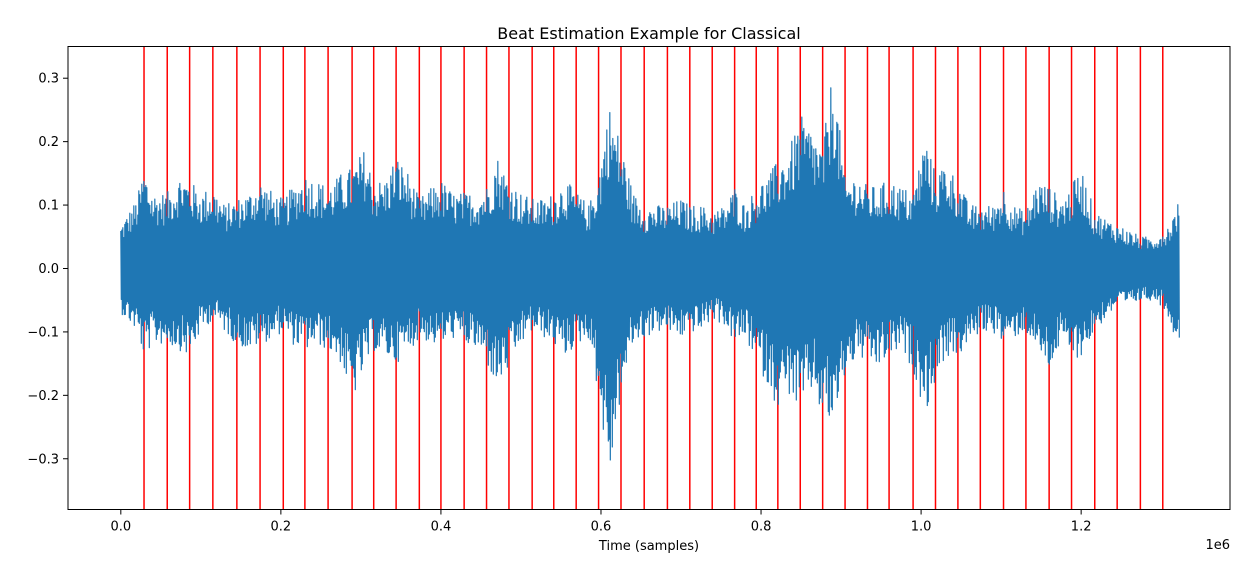 This screenshot has width=1255, height=577. What do you see at coordinates (43, 396) in the screenshot?
I see `y-tick-label: −0.2` at bounding box center [43, 396].